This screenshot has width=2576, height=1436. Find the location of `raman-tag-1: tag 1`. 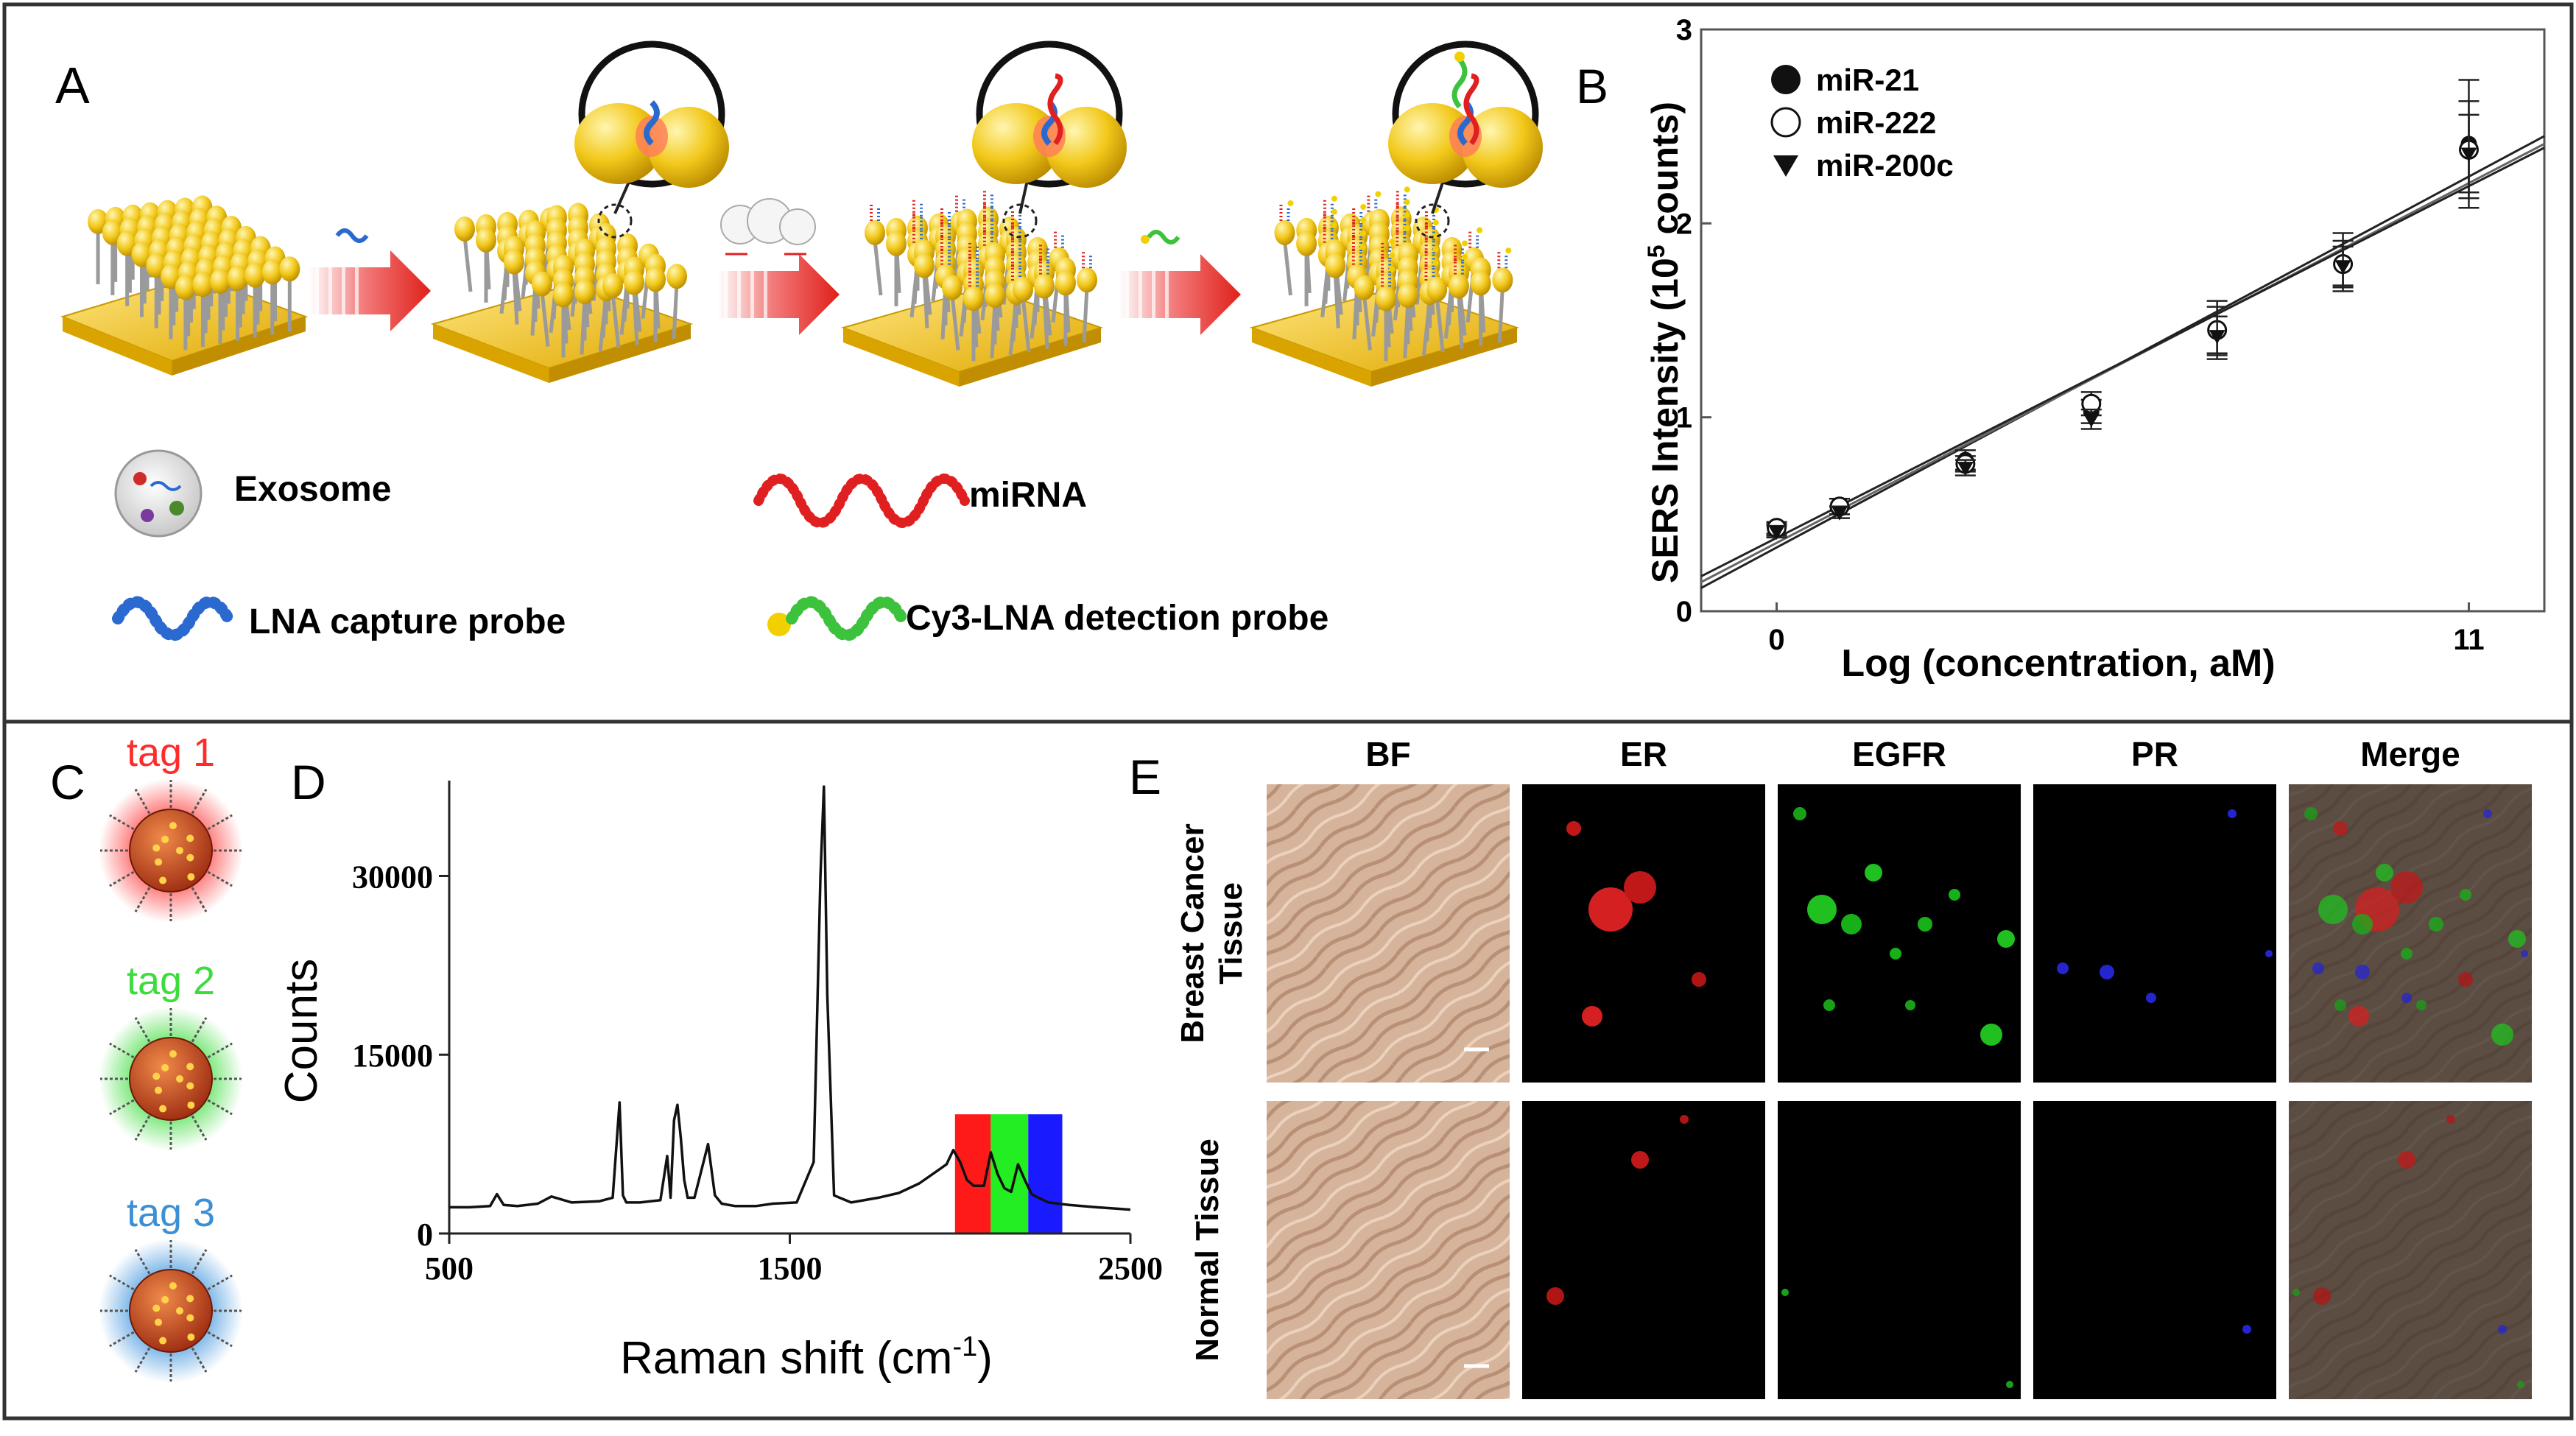

raman-tag-1: tag 1 is located at coordinates (171, 827).